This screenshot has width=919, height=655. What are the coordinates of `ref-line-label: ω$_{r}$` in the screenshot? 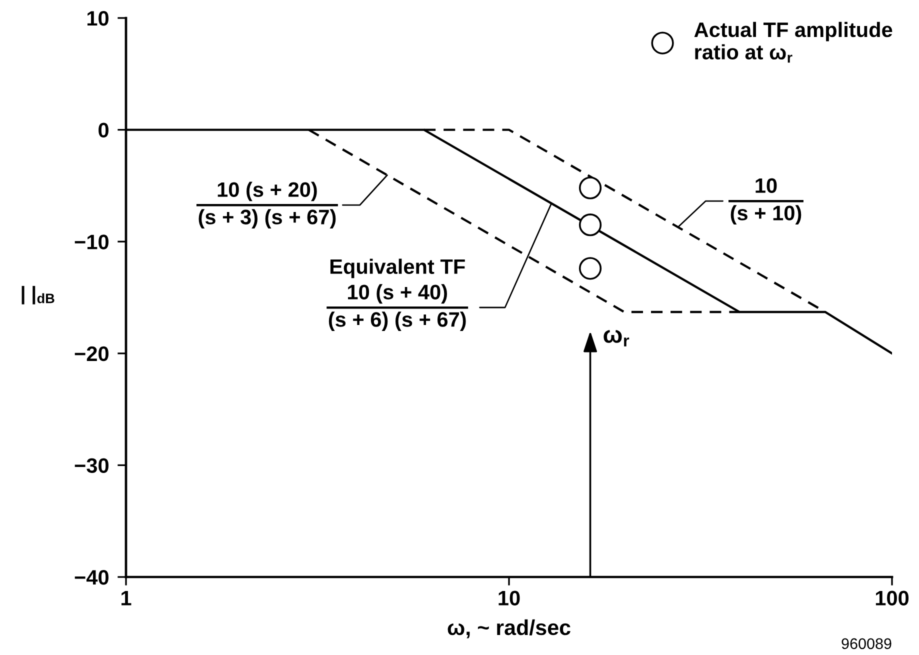 It's located at (617, 338).